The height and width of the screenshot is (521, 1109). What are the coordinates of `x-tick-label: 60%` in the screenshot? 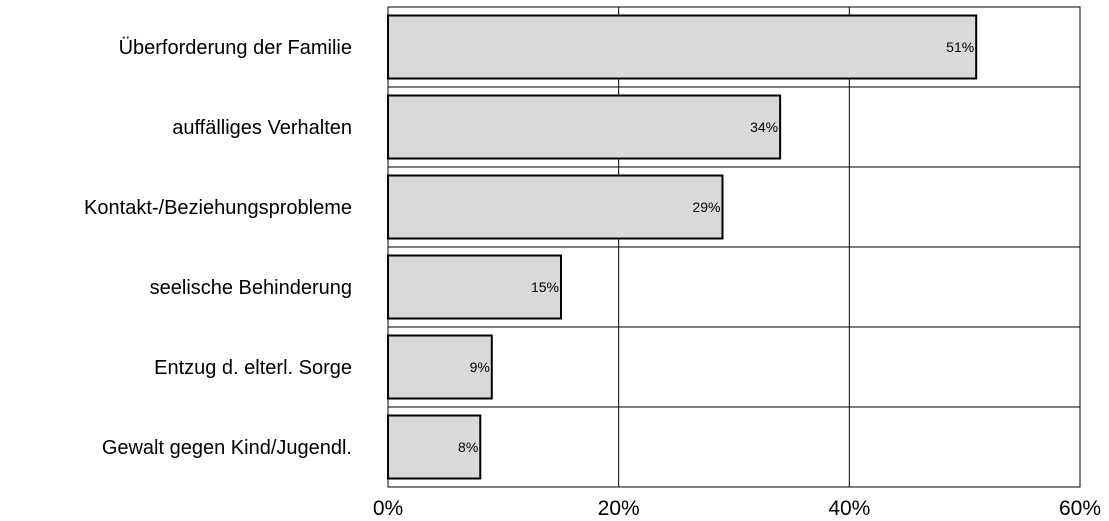 It's located at (1080, 508).